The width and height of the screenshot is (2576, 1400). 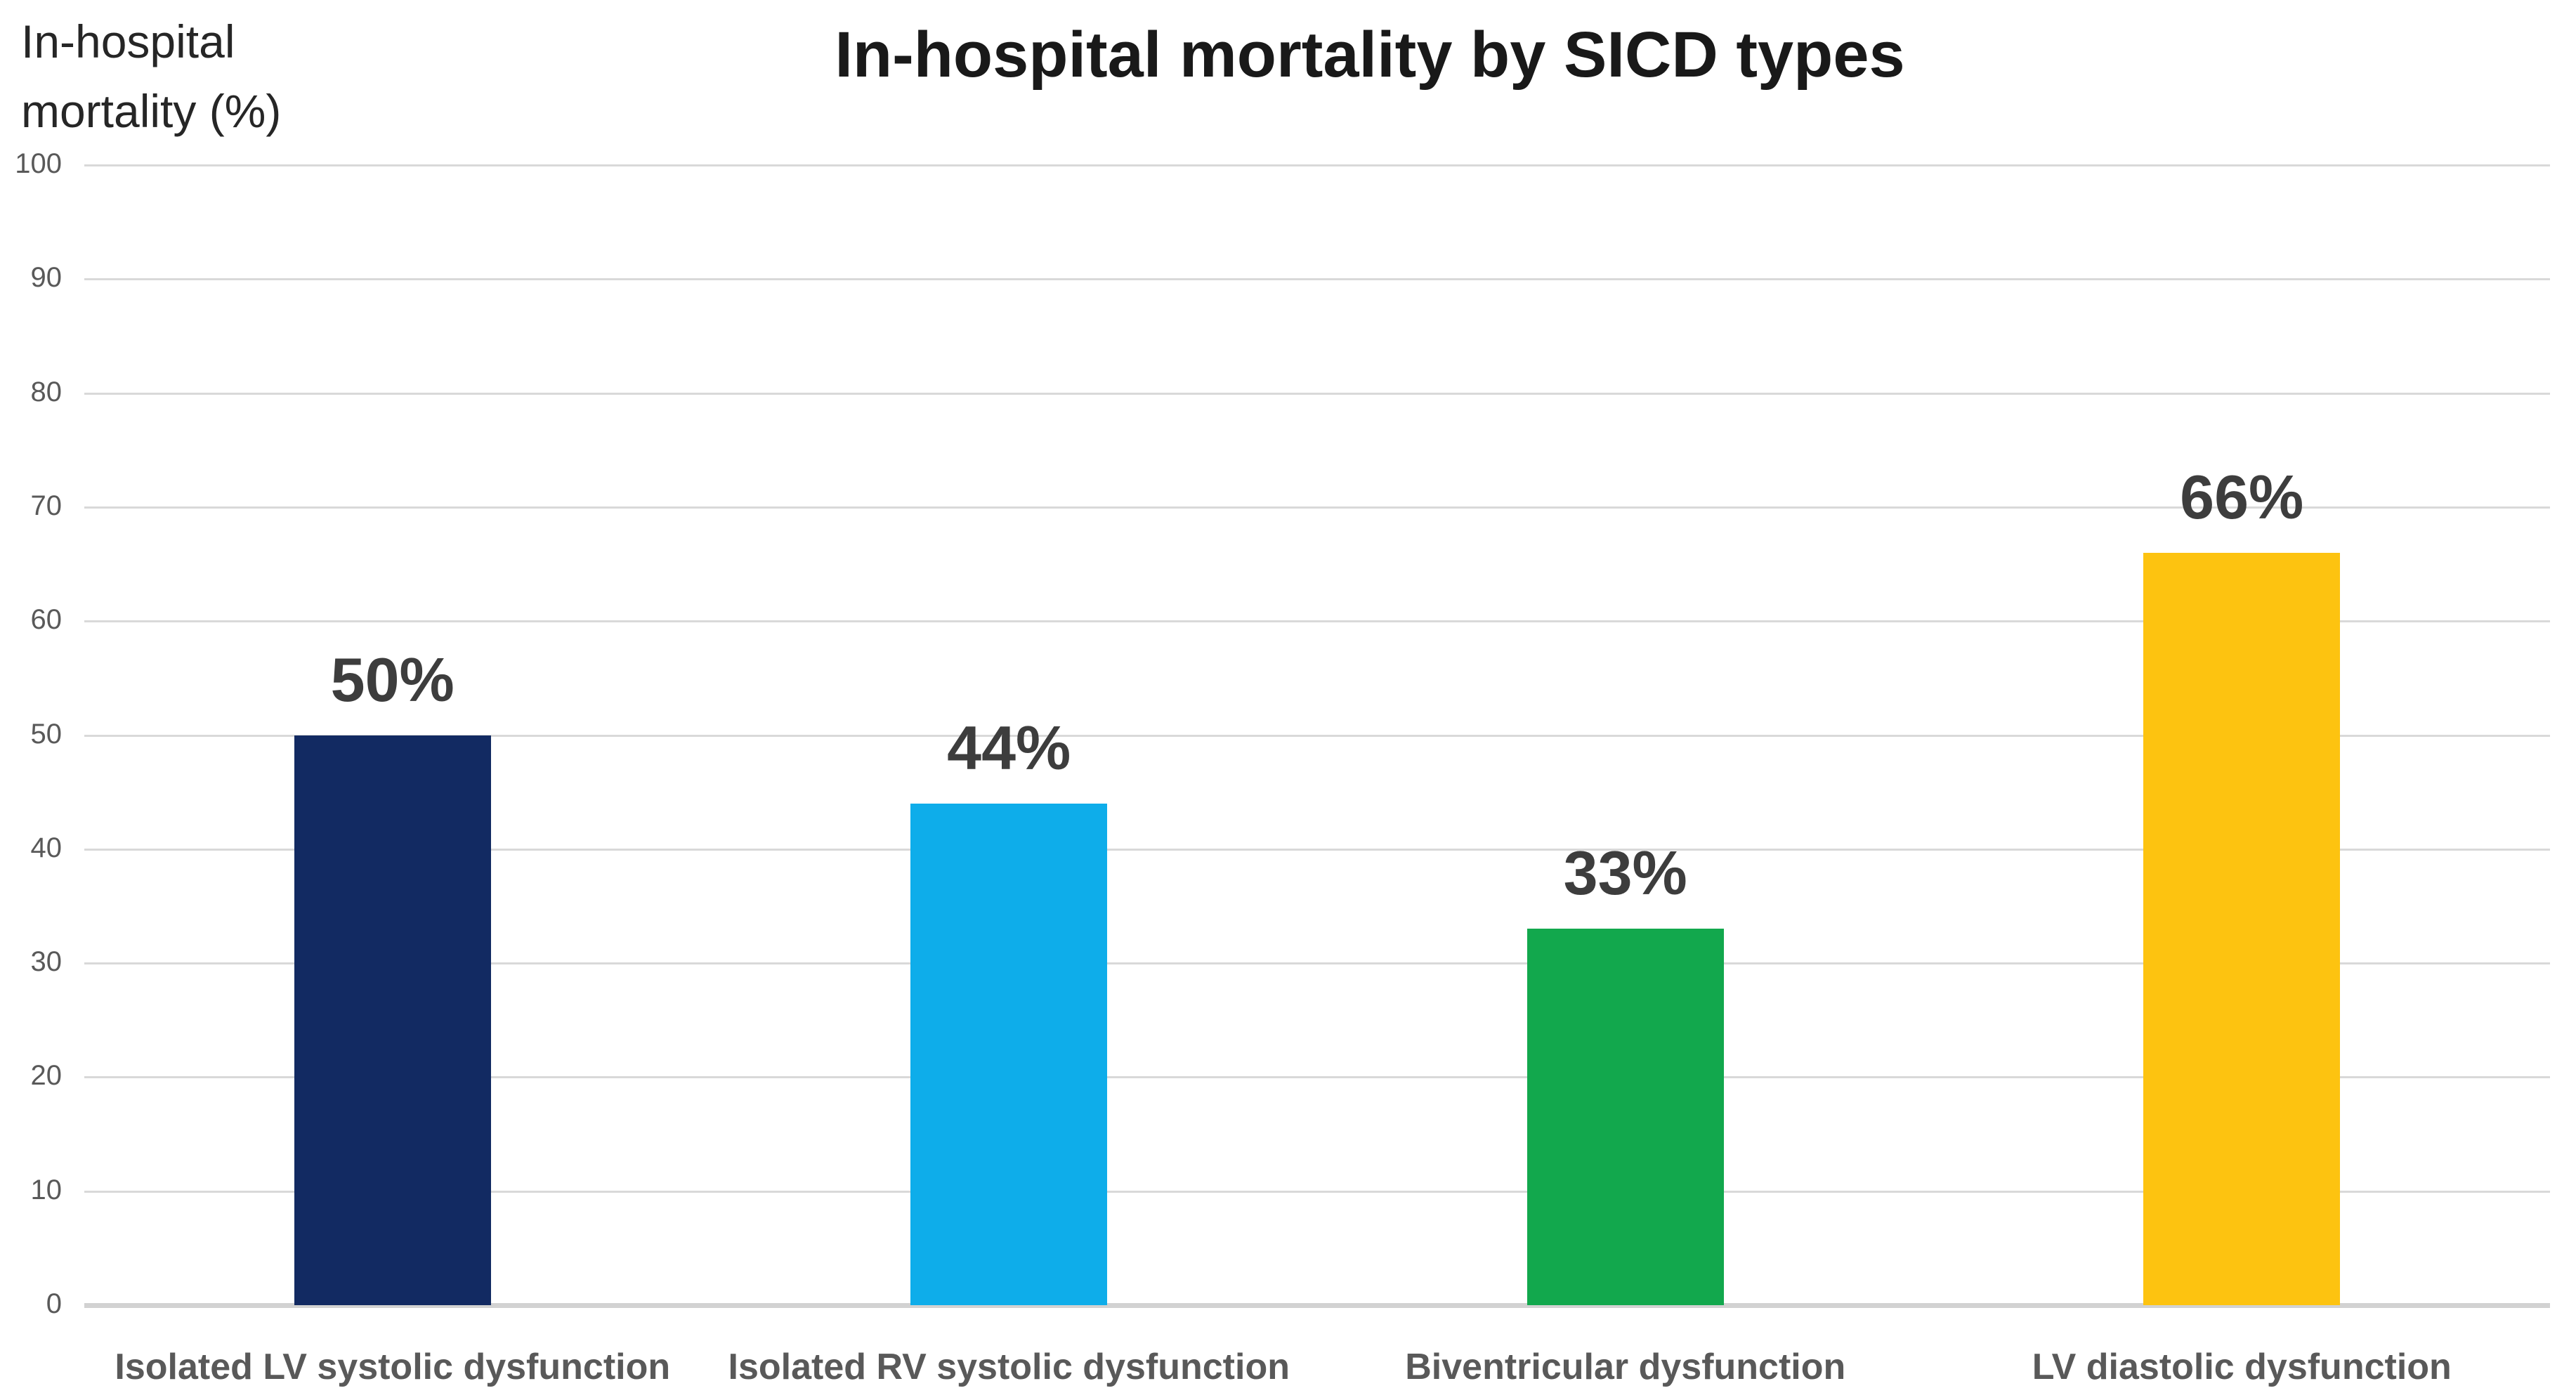 What do you see at coordinates (46, 1189) in the screenshot?
I see `y-tick-label-10: 10` at bounding box center [46, 1189].